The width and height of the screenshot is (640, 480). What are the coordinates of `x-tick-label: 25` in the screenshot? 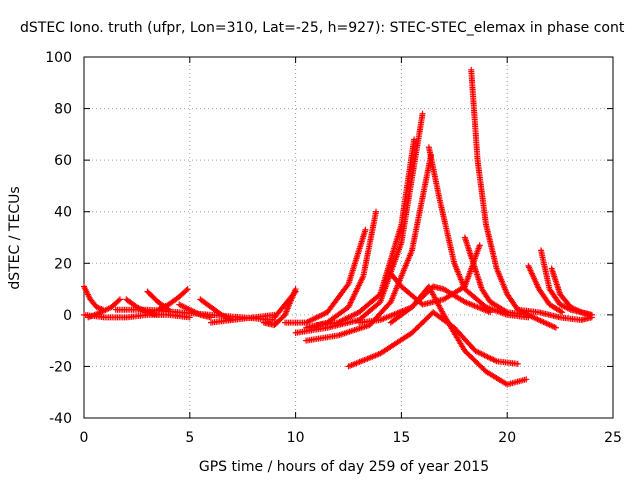 It's located at (613, 438).